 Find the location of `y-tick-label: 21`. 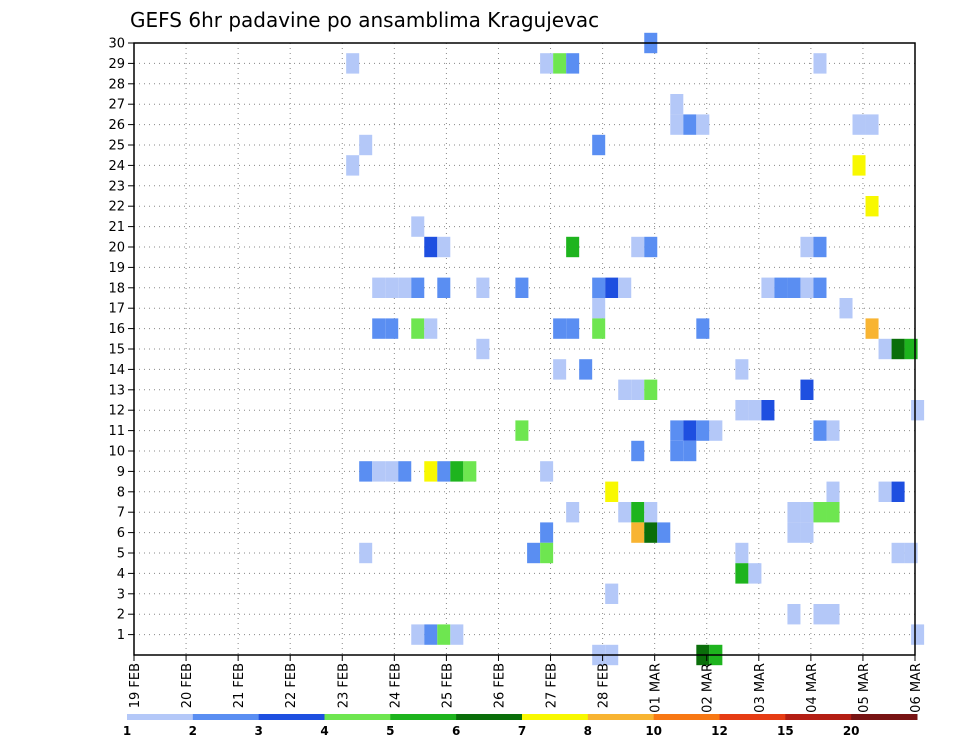

y-tick-label: 21 is located at coordinates (116, 227).